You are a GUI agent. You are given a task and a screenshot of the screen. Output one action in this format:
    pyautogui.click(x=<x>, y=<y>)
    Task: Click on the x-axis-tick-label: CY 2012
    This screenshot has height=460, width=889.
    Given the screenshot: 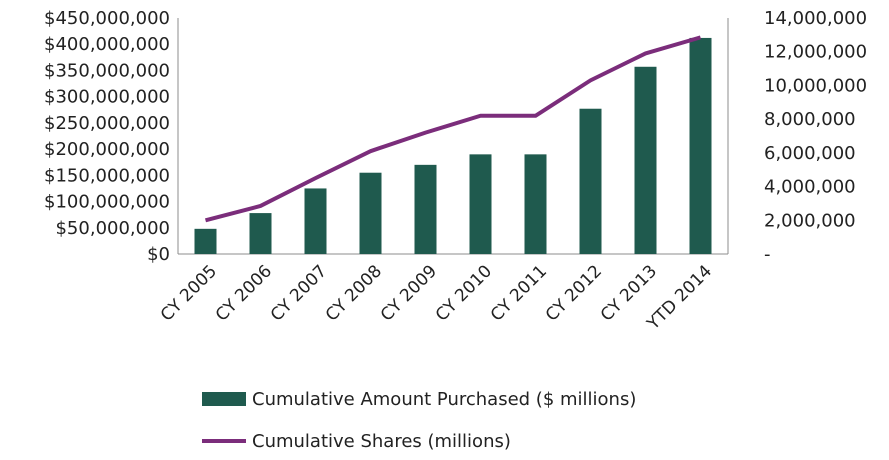 What is the action you would take?
    pyautogui.click(x=574, y=293)
    